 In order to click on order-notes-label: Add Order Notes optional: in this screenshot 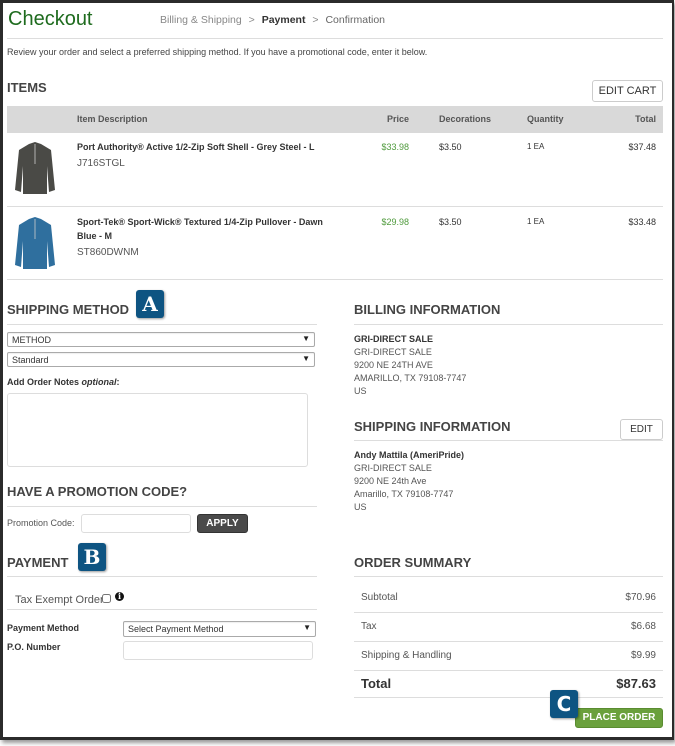, I will do `click(63, 382)`.